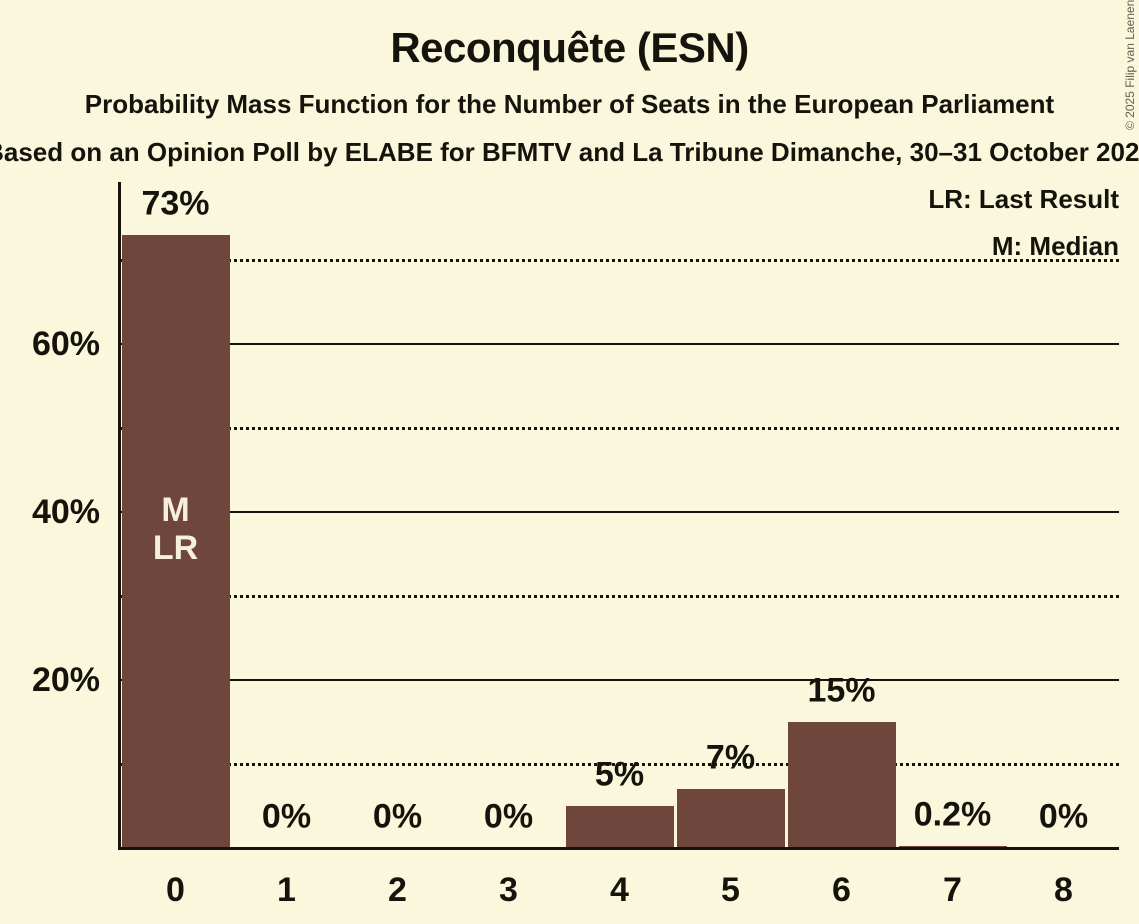 This screenshot has height=924, width=1139. I want to click on x-axis-line, so click(618, 848).